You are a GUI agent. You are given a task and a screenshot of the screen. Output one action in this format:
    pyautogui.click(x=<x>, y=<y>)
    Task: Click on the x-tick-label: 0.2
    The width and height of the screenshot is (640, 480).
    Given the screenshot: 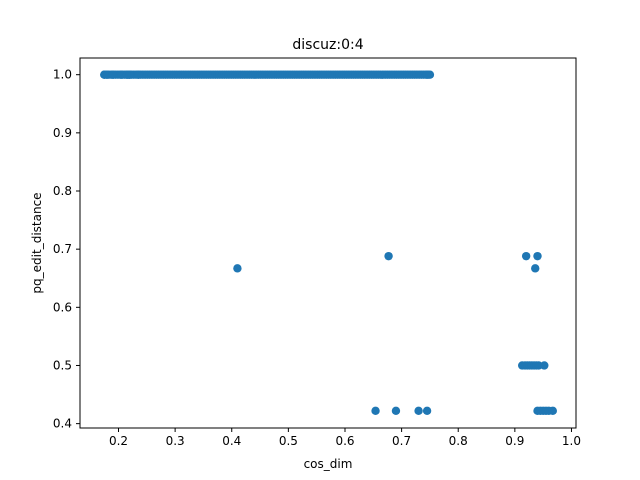 What is the action you would take?
    pyautogui.click(x=118, y=441)
    